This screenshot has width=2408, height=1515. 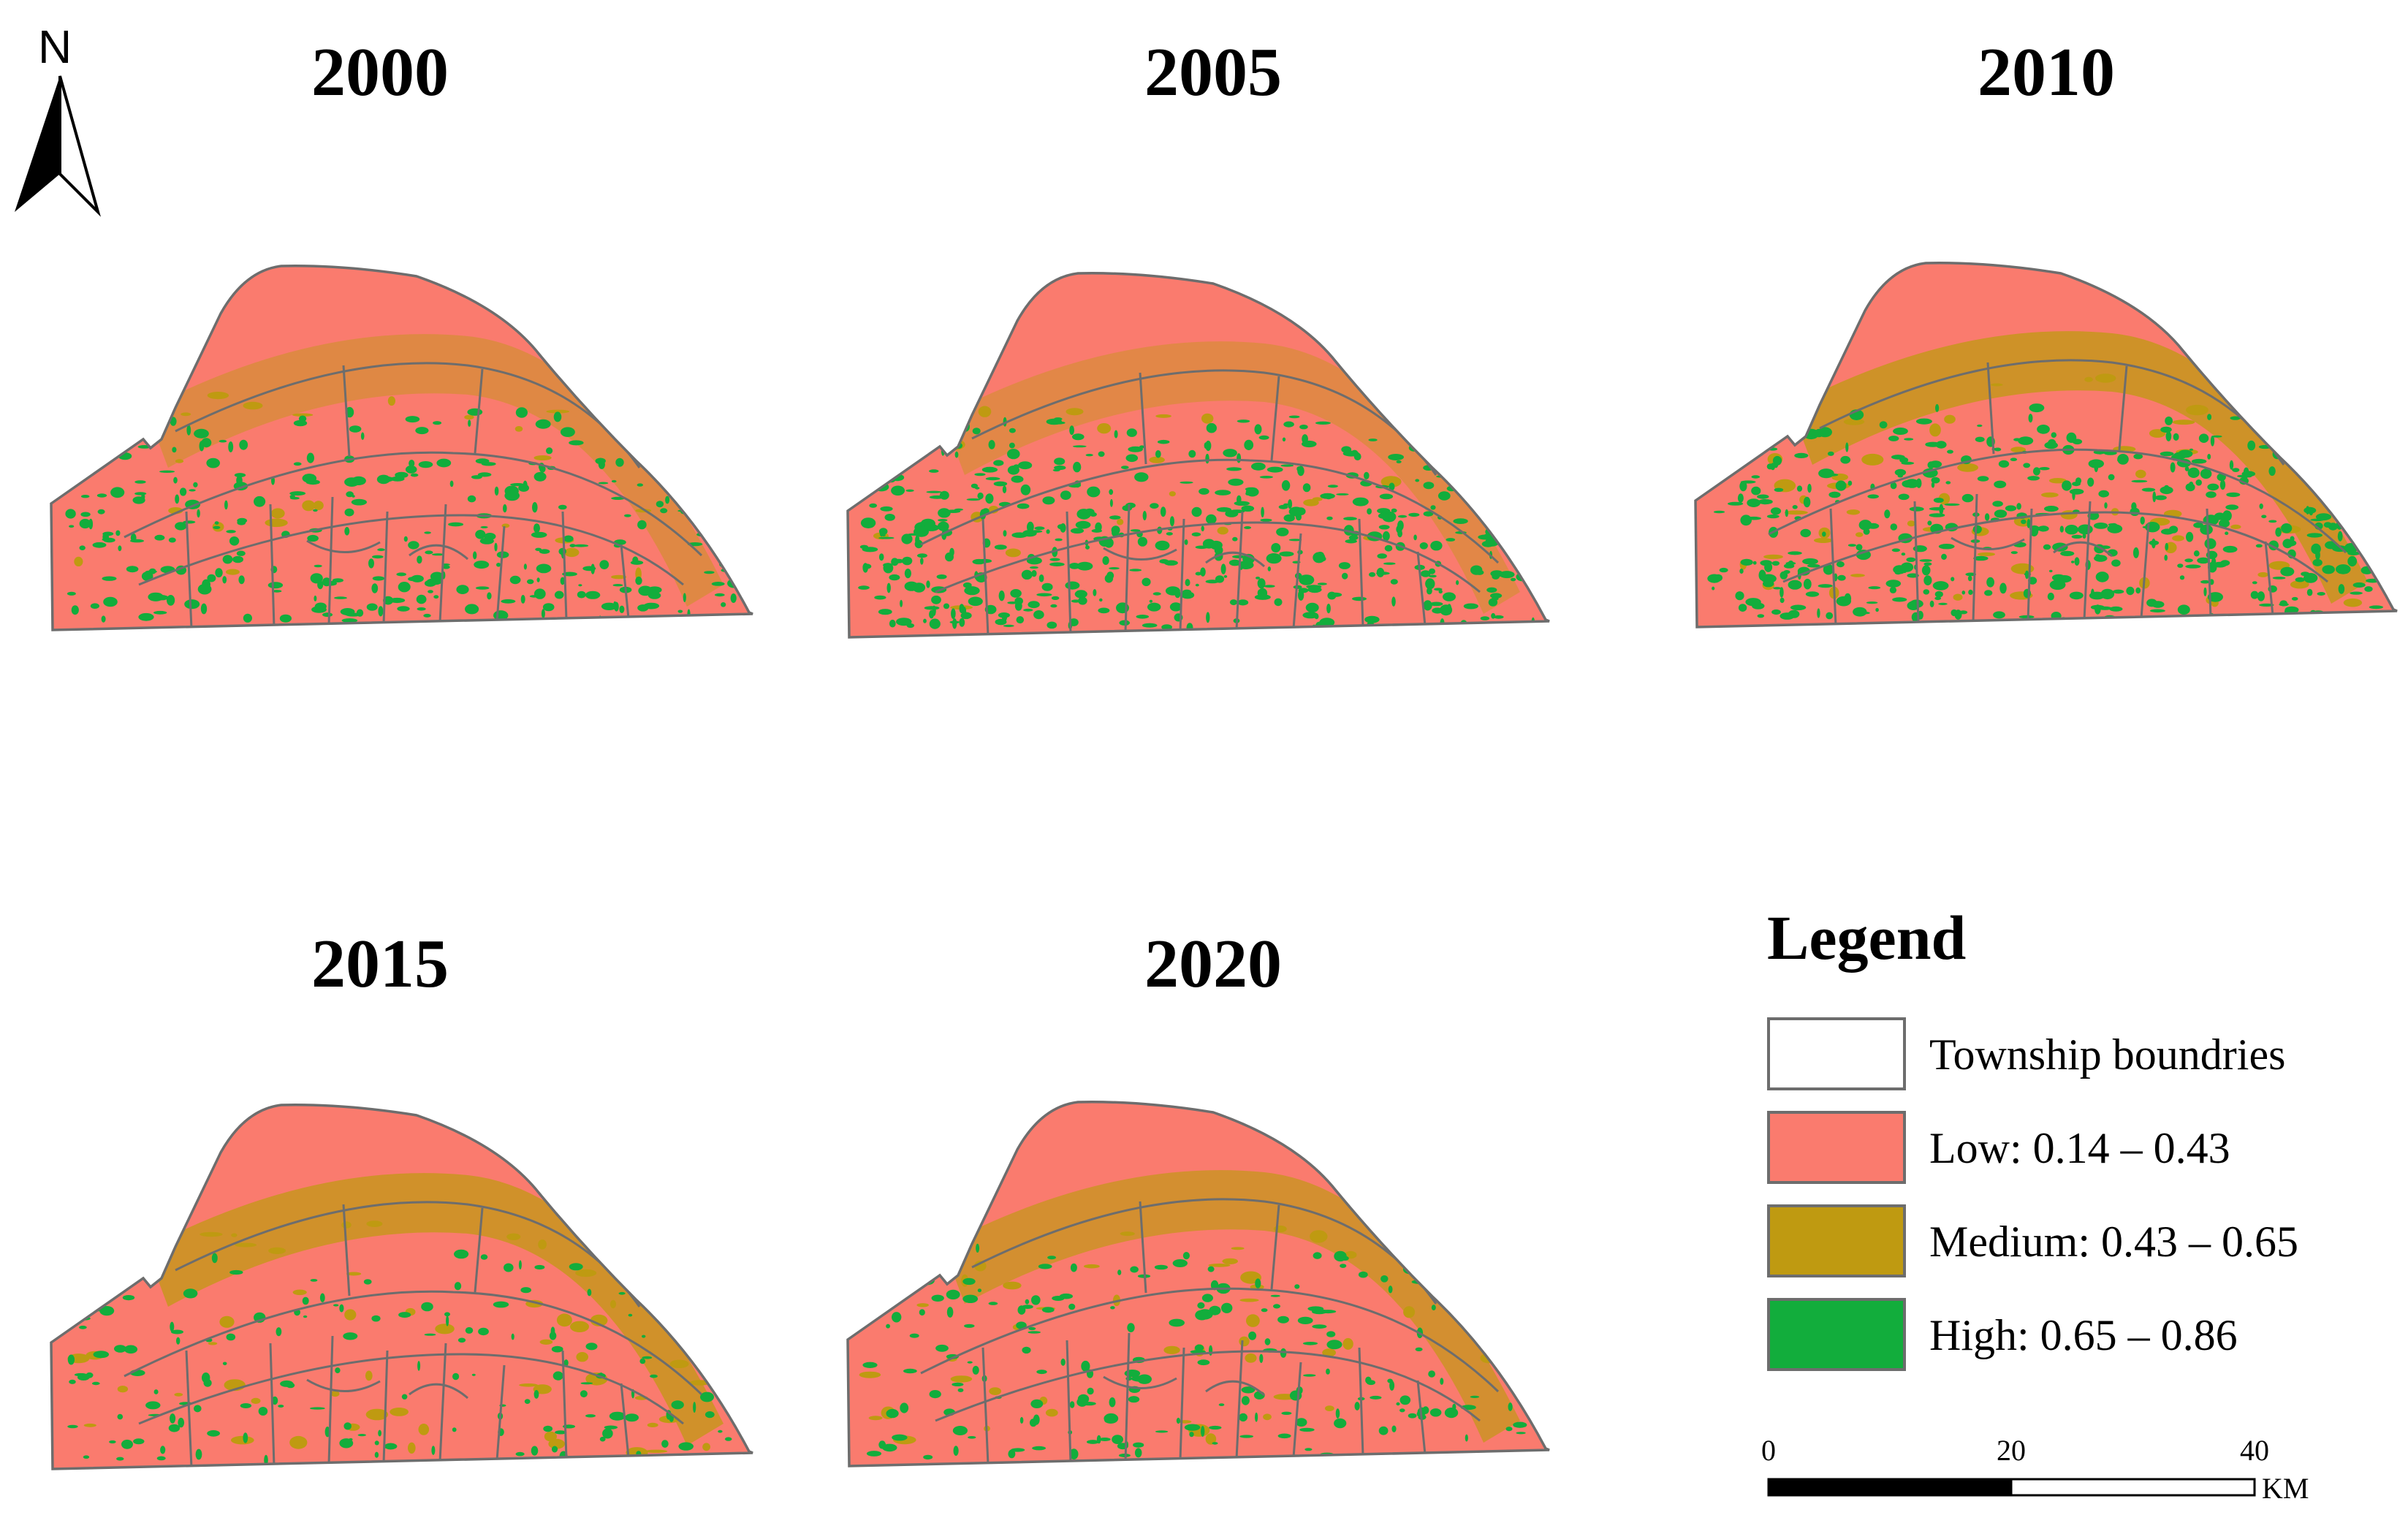 I want to click on legend-label: Low: 0.14 – 0.43, so click(x=2079, y=1148).